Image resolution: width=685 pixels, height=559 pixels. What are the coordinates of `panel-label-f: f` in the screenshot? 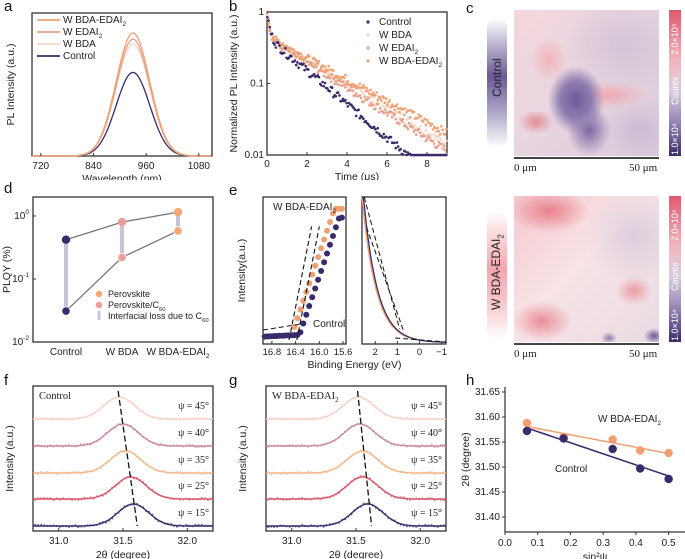 It's located at (6, 380).